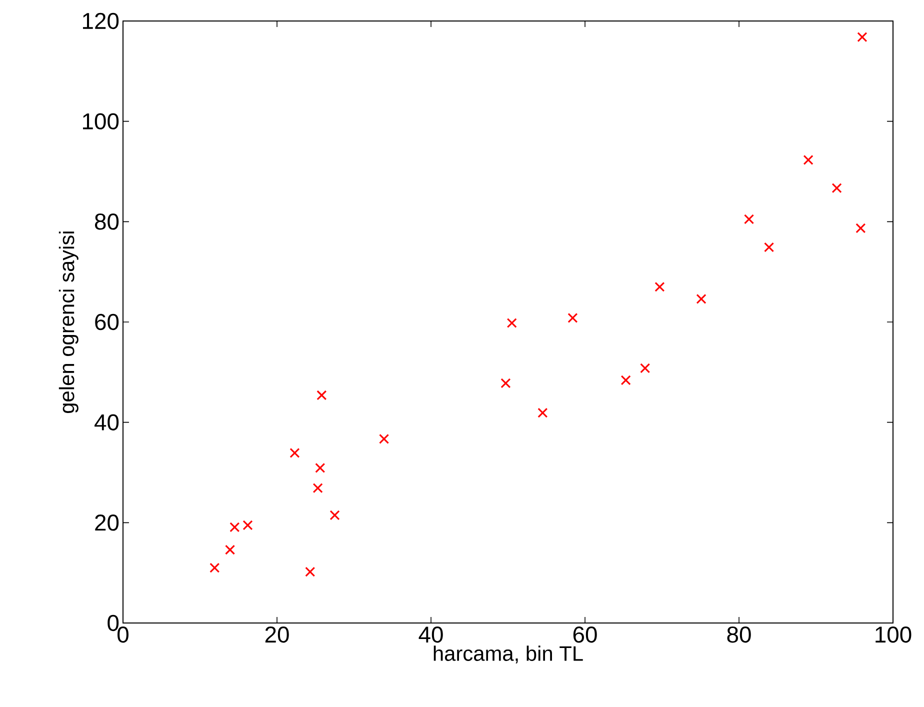  What do you see at coordinates (585, 634) in the screenshot?
I see `x-tick-label: 60` at bounding box center [585, 634].